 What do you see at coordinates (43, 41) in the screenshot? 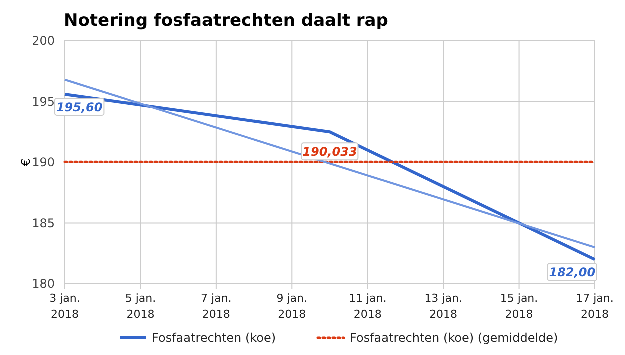
I see `y-tick-label: 200` at bounding box center [43, 41].